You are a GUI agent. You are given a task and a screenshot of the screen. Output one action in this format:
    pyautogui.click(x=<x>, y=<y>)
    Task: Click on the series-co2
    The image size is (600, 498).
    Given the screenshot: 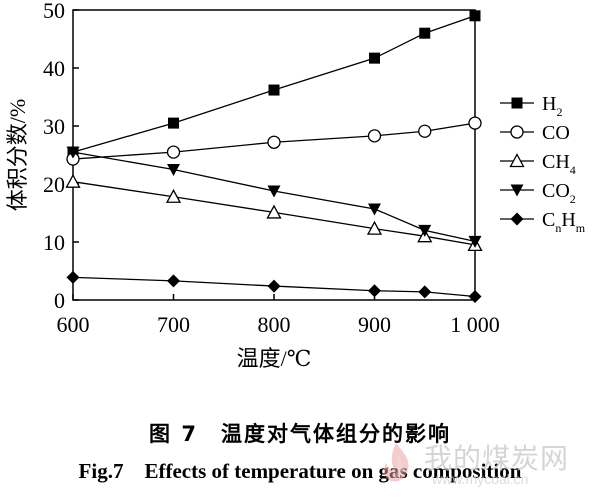 What is the action you would take?
    pyautogui.click(x=274, y=197)
    